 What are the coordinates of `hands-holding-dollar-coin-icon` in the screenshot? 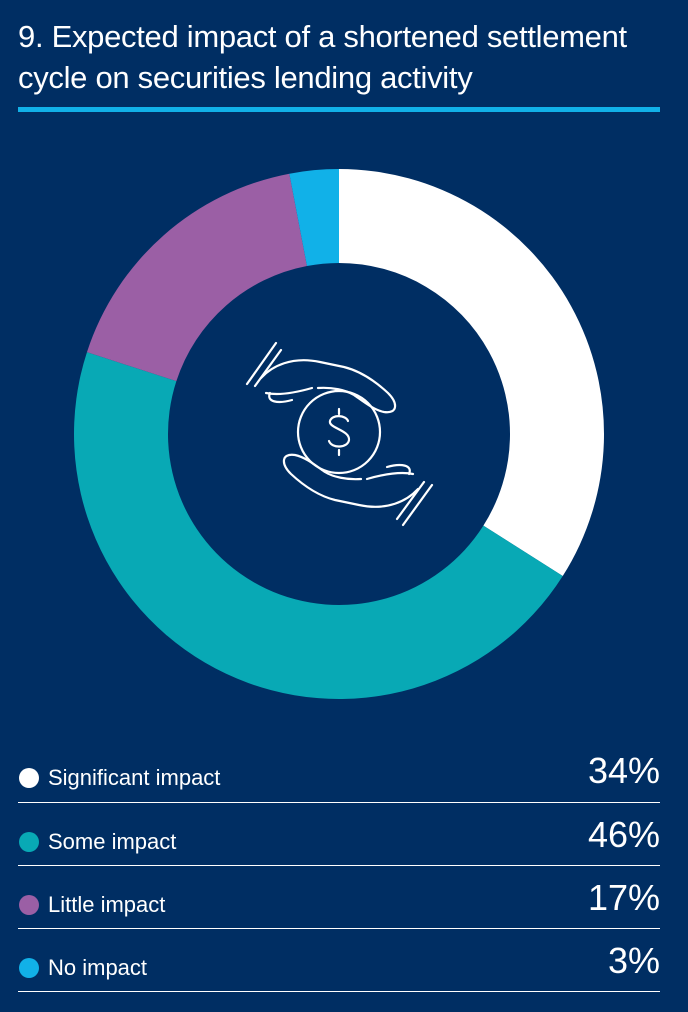 It's located at (339, 434).